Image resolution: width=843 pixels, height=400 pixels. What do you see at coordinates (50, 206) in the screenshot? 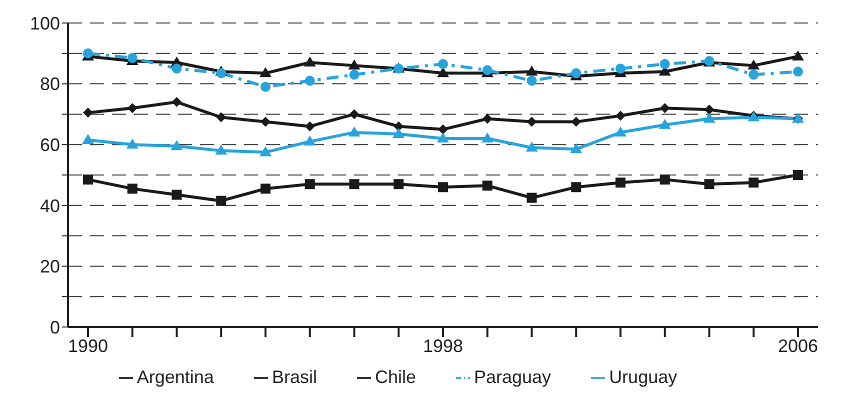
I see `y-tick-label: 40` at bounding box center [50, 206].